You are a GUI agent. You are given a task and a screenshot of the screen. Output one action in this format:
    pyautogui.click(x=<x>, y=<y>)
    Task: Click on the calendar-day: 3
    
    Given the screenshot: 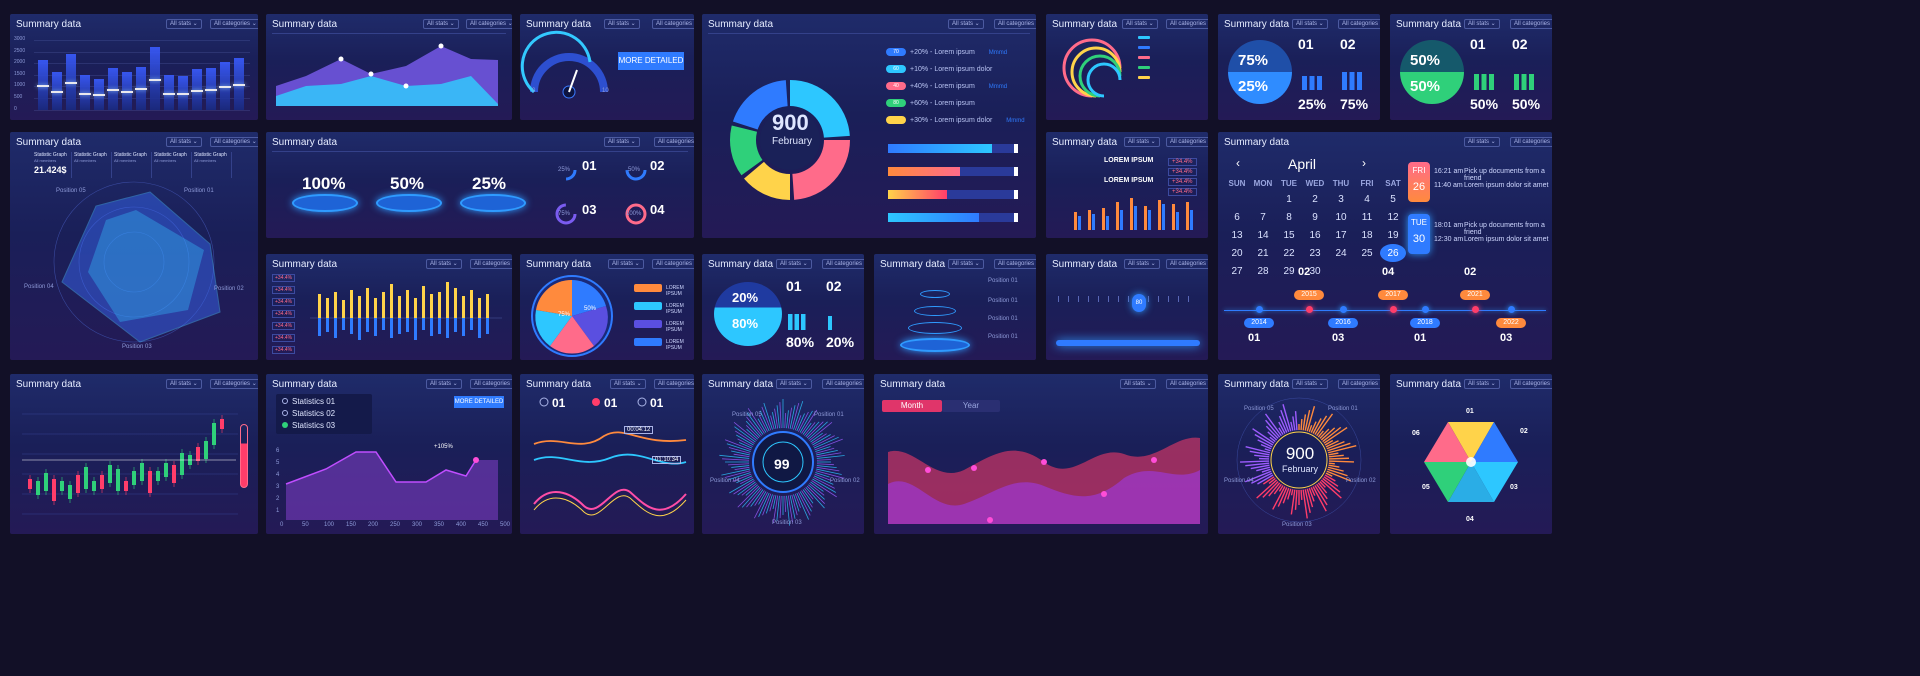 What is the action you would take?
    pyautogui.click(x=1341, y=199)
    